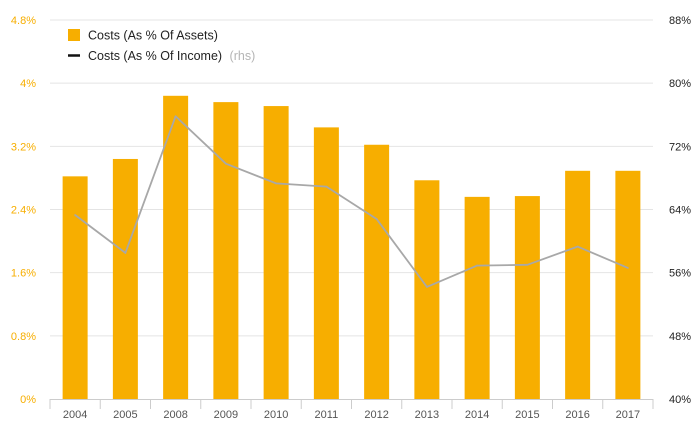 The height and width of the screenshot is (433, 700). Describe the element at coordinates (351, 404) in the screenshot. I see `axes` at that location.